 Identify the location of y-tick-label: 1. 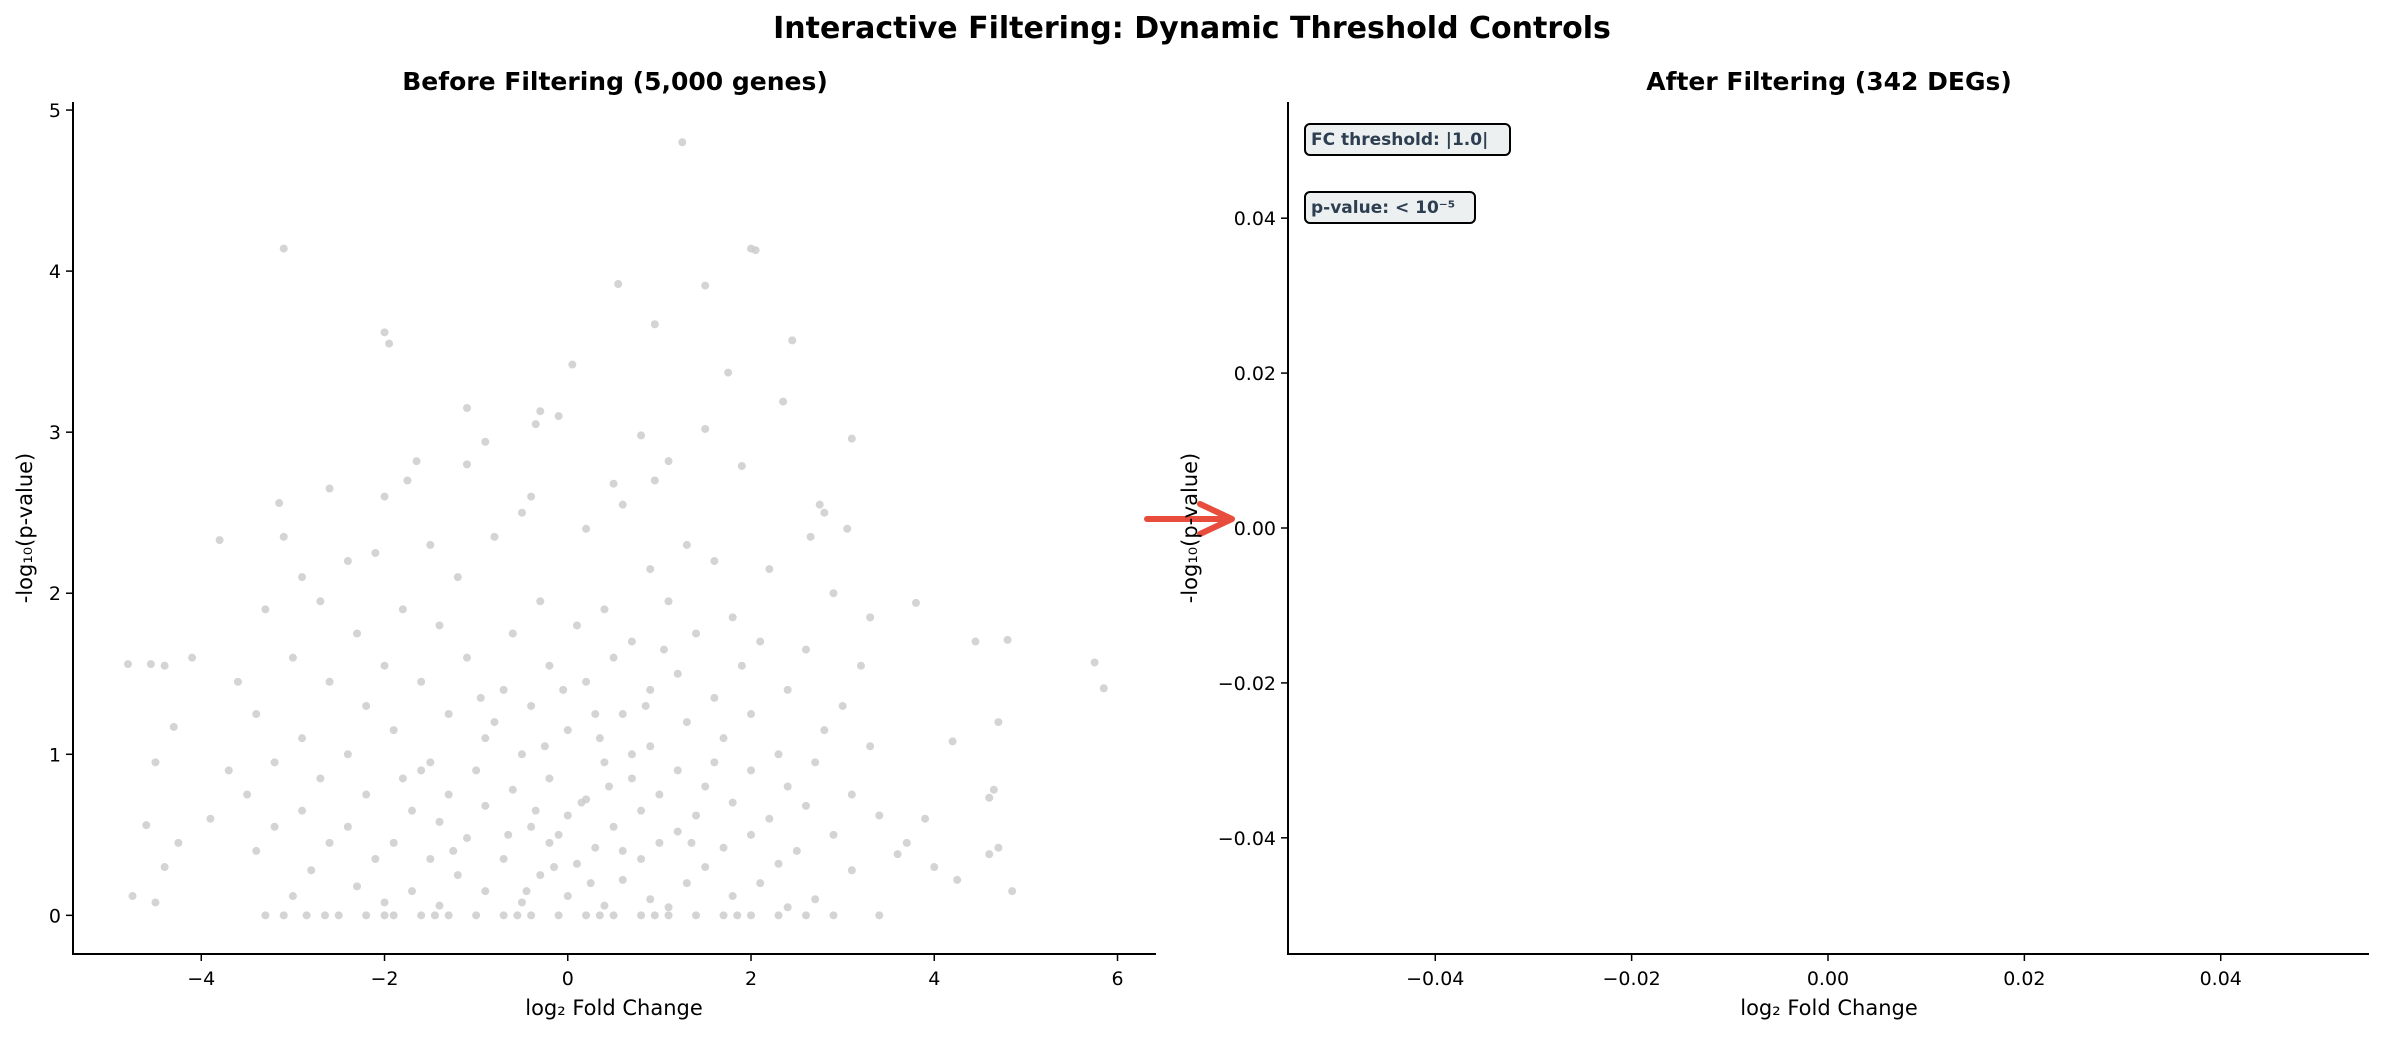
(55, 755).